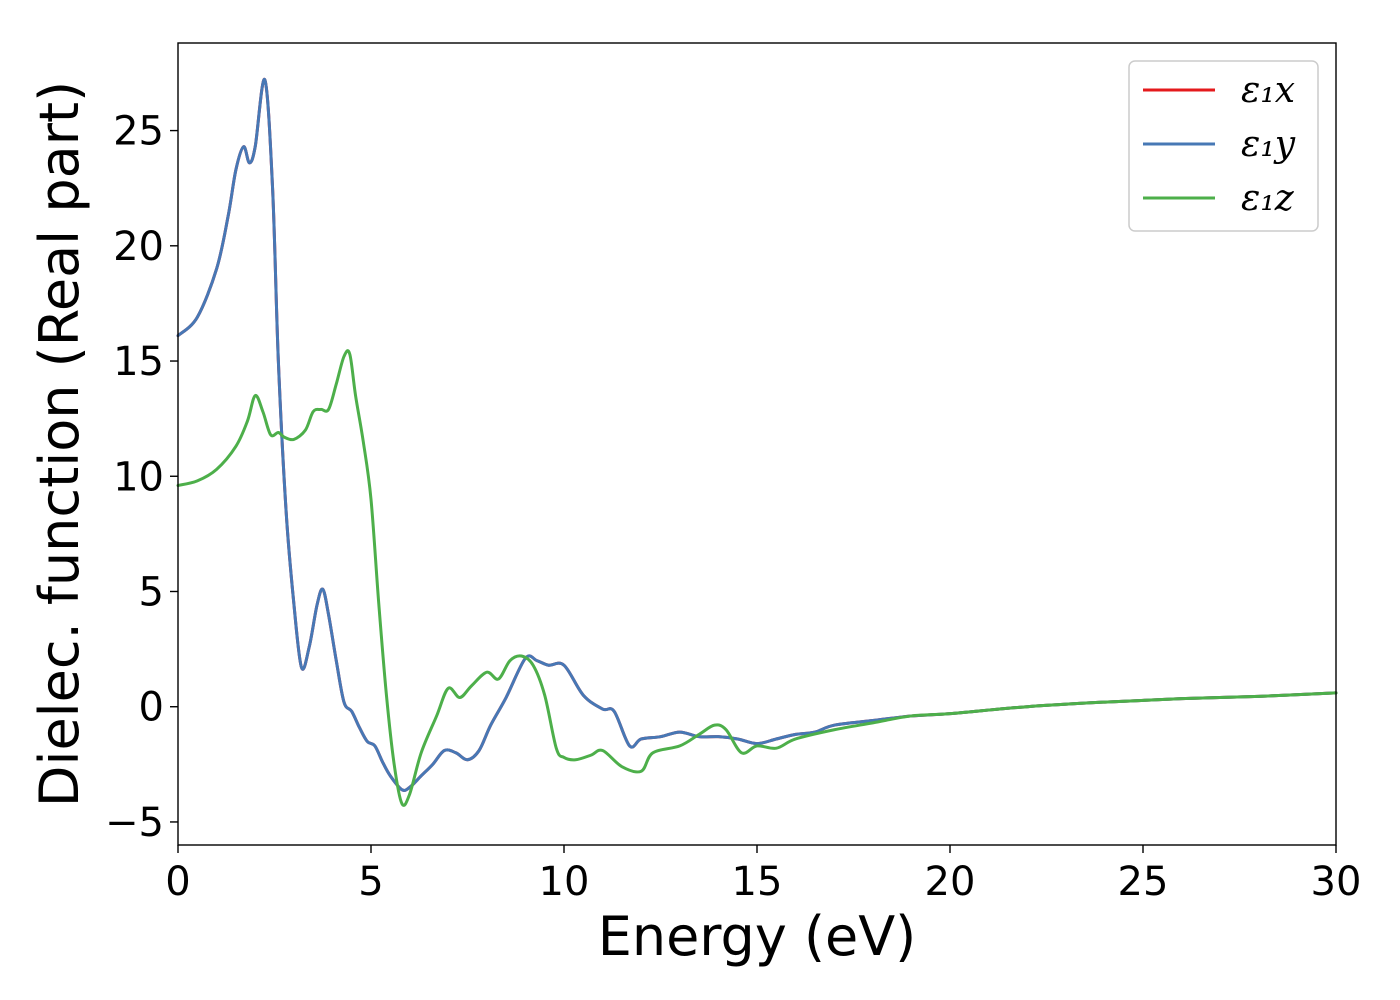  Describe the element at coordinates (1268, 198) in the screenshot. I see `legend-label: ε₁z` at that location.